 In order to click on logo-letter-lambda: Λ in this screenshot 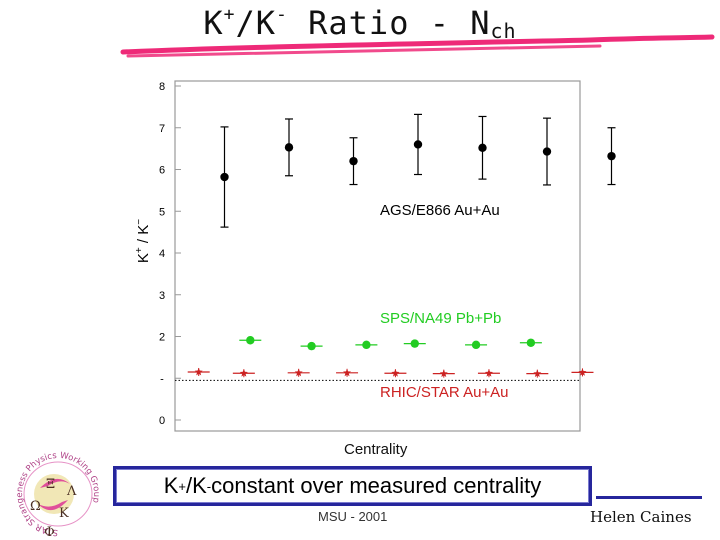, I will do `click(71, 491)`.